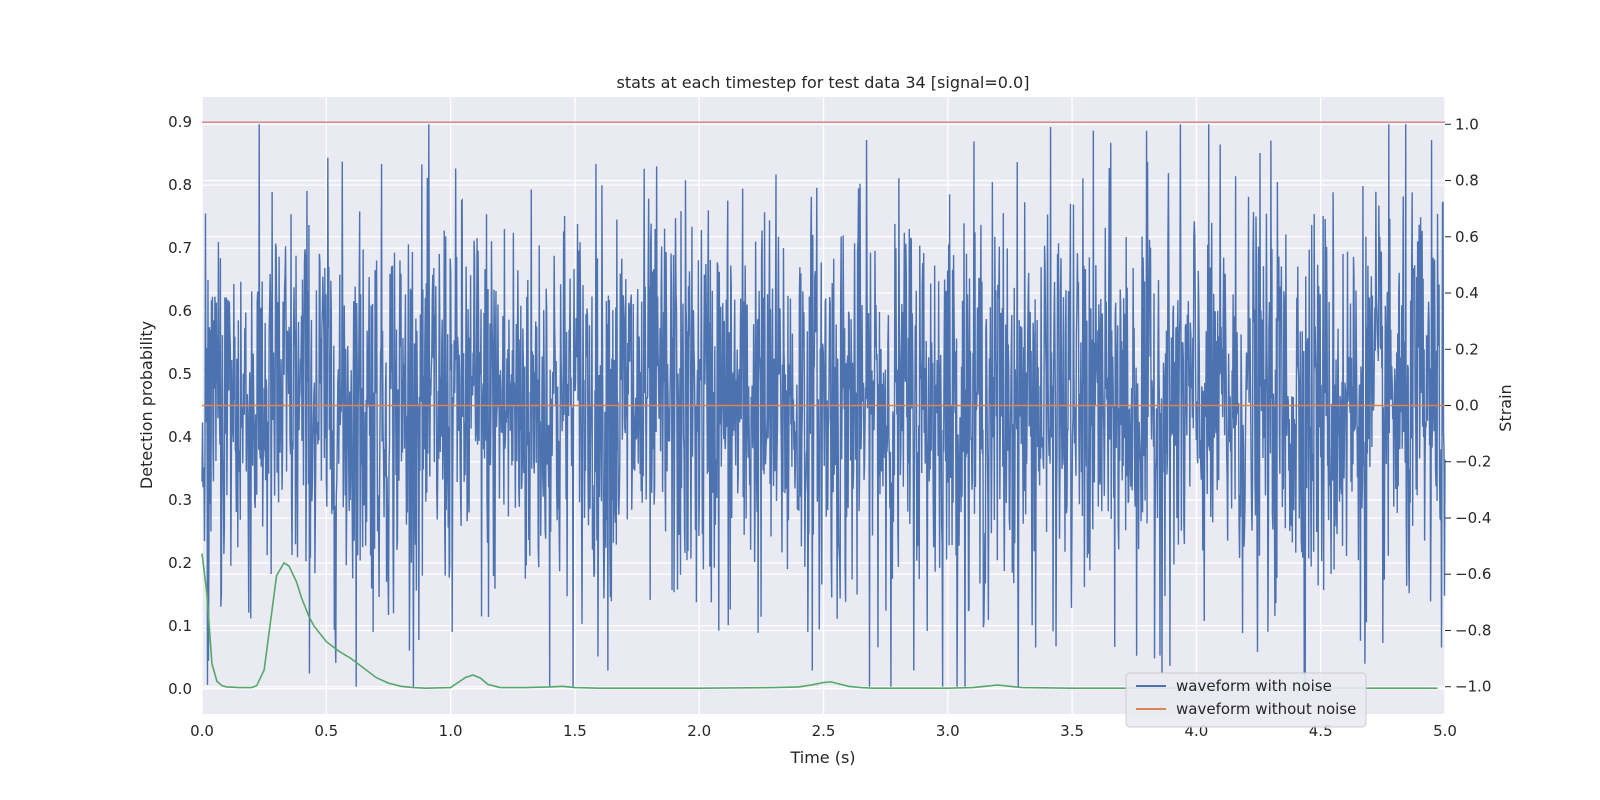  I want to click on y-right-tick-label: 0.6, so click(1467, 237).